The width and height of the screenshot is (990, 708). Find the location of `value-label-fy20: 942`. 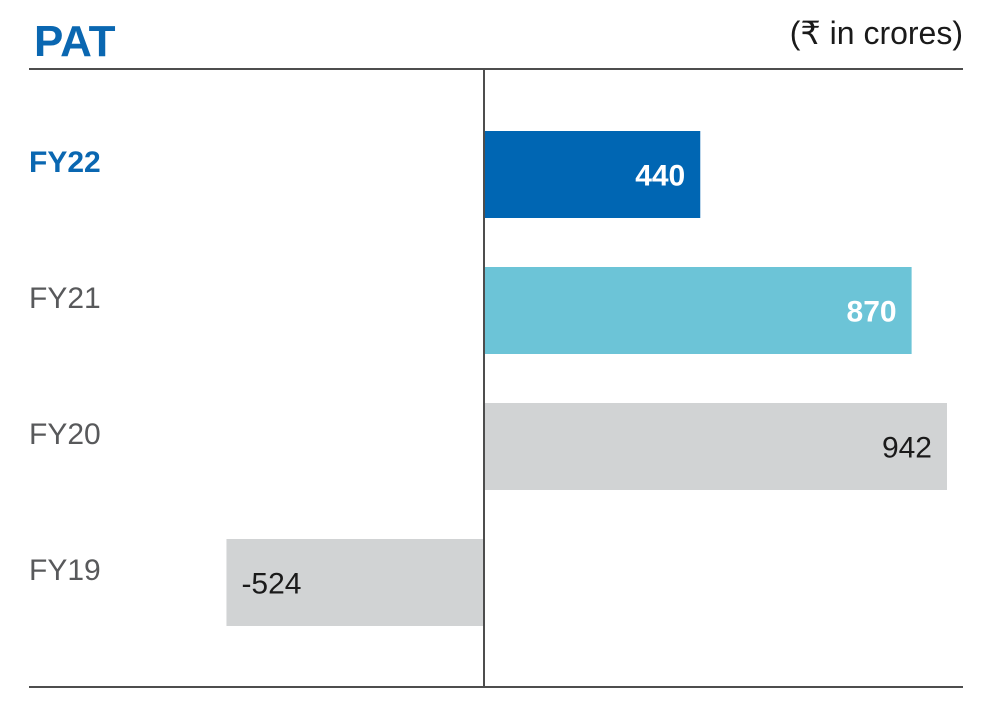

value-label-fy20: 942 is located at coordinates (907, 448).